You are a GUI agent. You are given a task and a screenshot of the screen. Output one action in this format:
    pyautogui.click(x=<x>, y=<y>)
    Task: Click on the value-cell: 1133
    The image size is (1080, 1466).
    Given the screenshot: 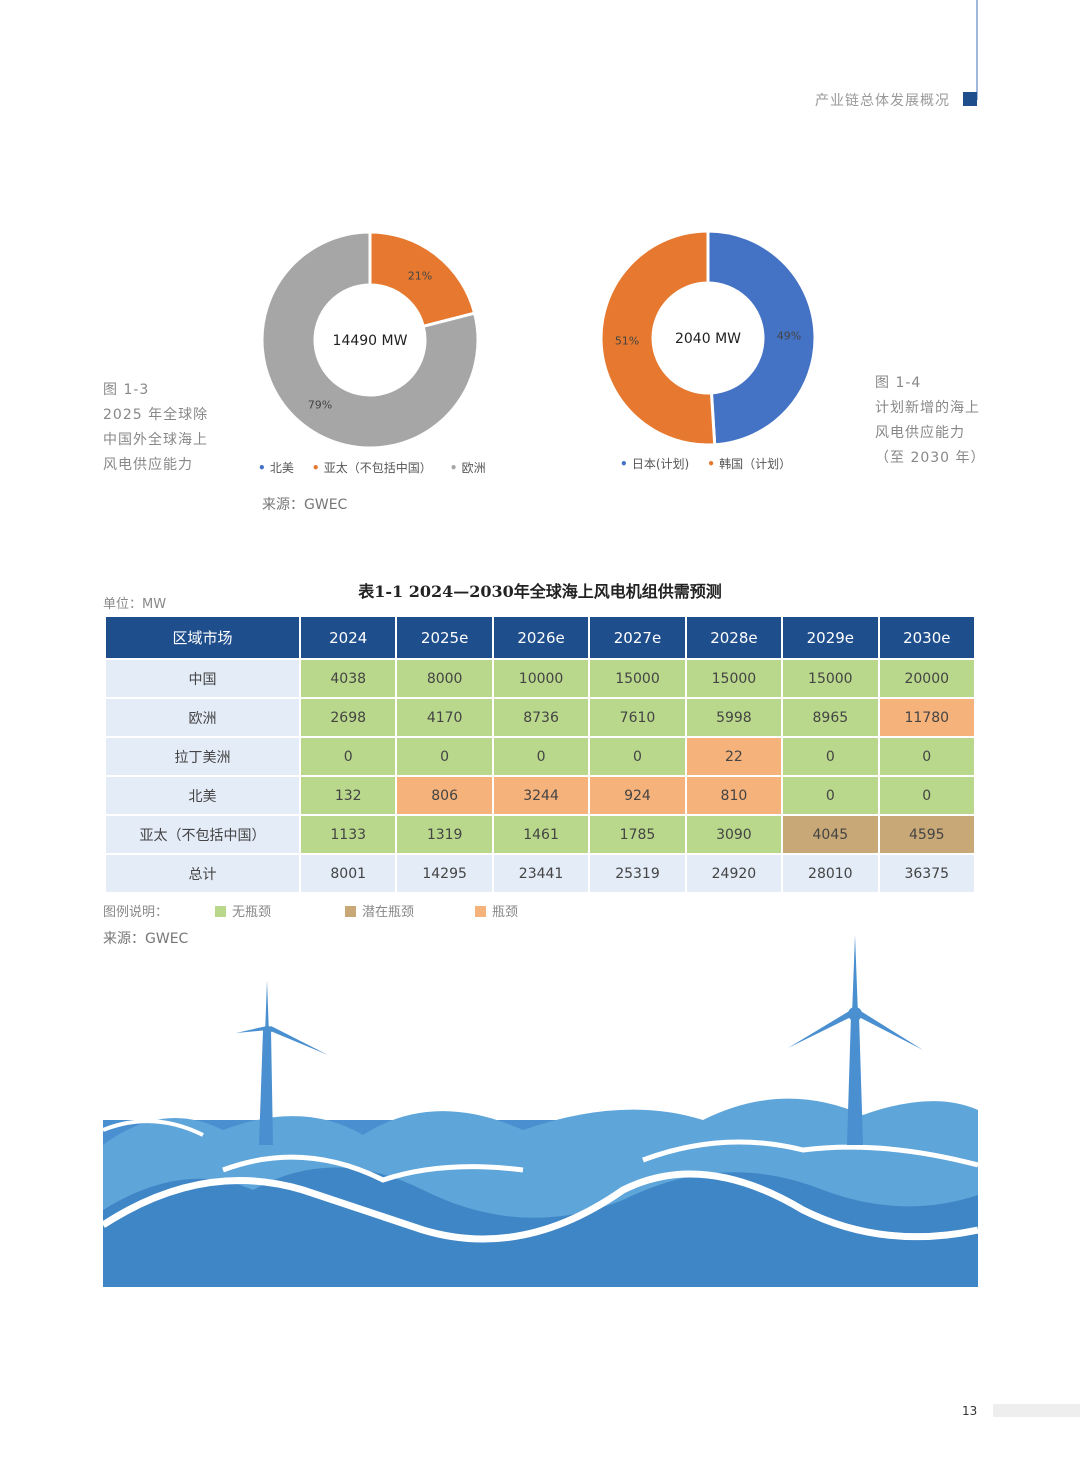 What is the action you would take?
    pyautogui.click(x=348, y=834)
    